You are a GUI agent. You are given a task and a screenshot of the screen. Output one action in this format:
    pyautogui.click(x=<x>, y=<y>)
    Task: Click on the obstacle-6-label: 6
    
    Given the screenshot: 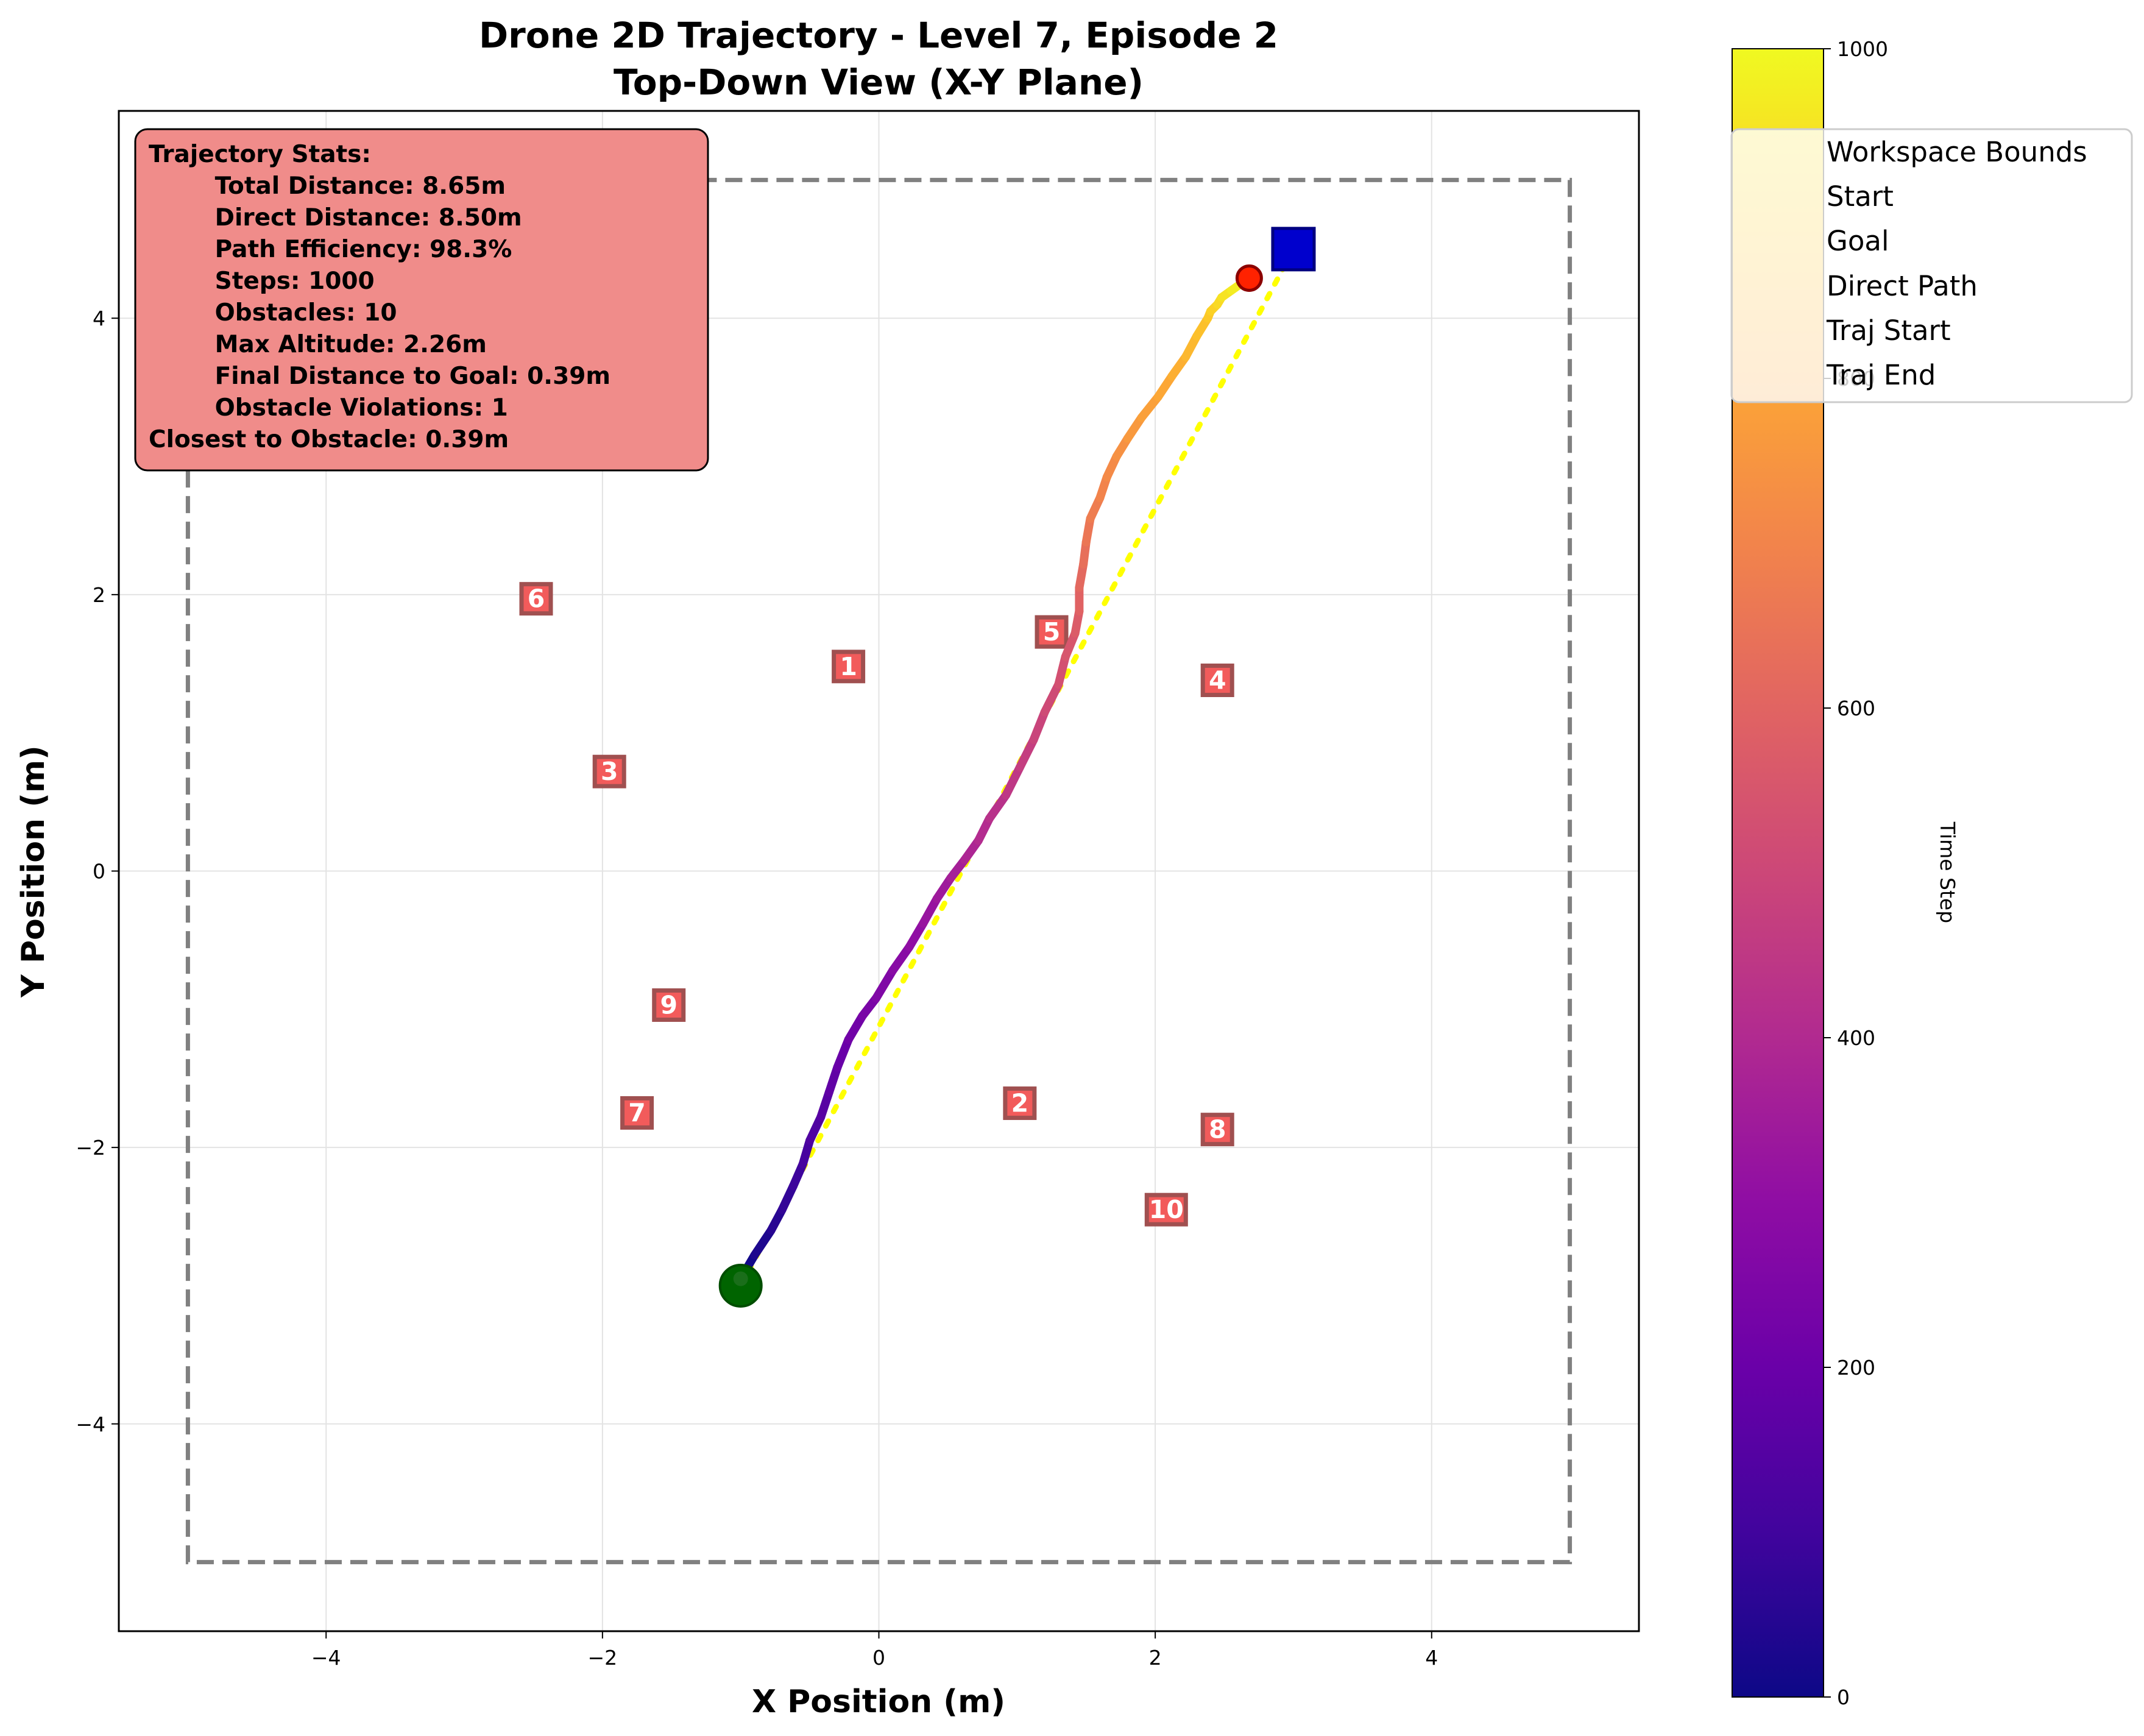 What is the action you would take?
    pyautogui.click(x=536, y=599)
    